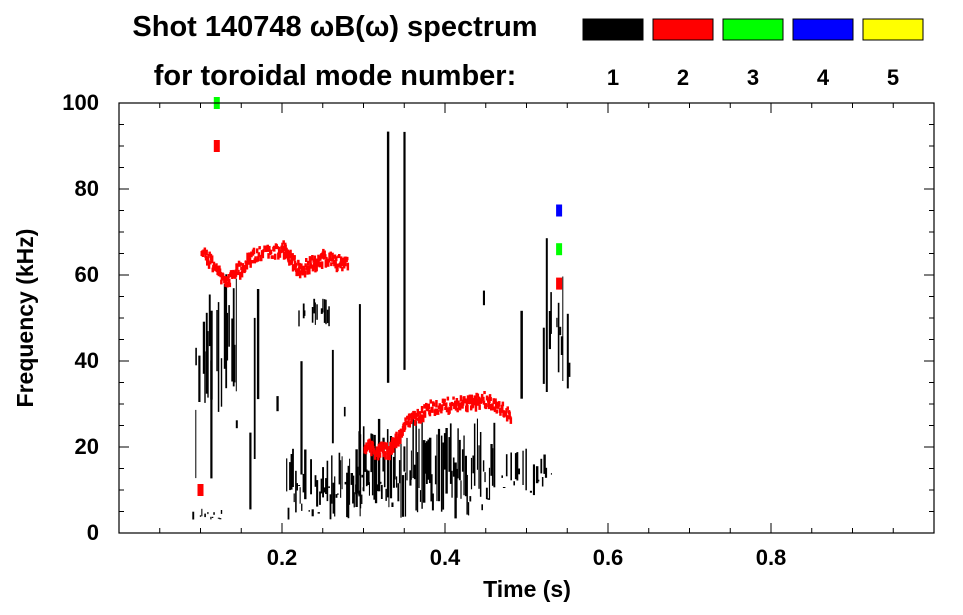  Describe the element at coordinates (87, 360) in the screenshot. I see `y-tick-label-40: 40` at that location.